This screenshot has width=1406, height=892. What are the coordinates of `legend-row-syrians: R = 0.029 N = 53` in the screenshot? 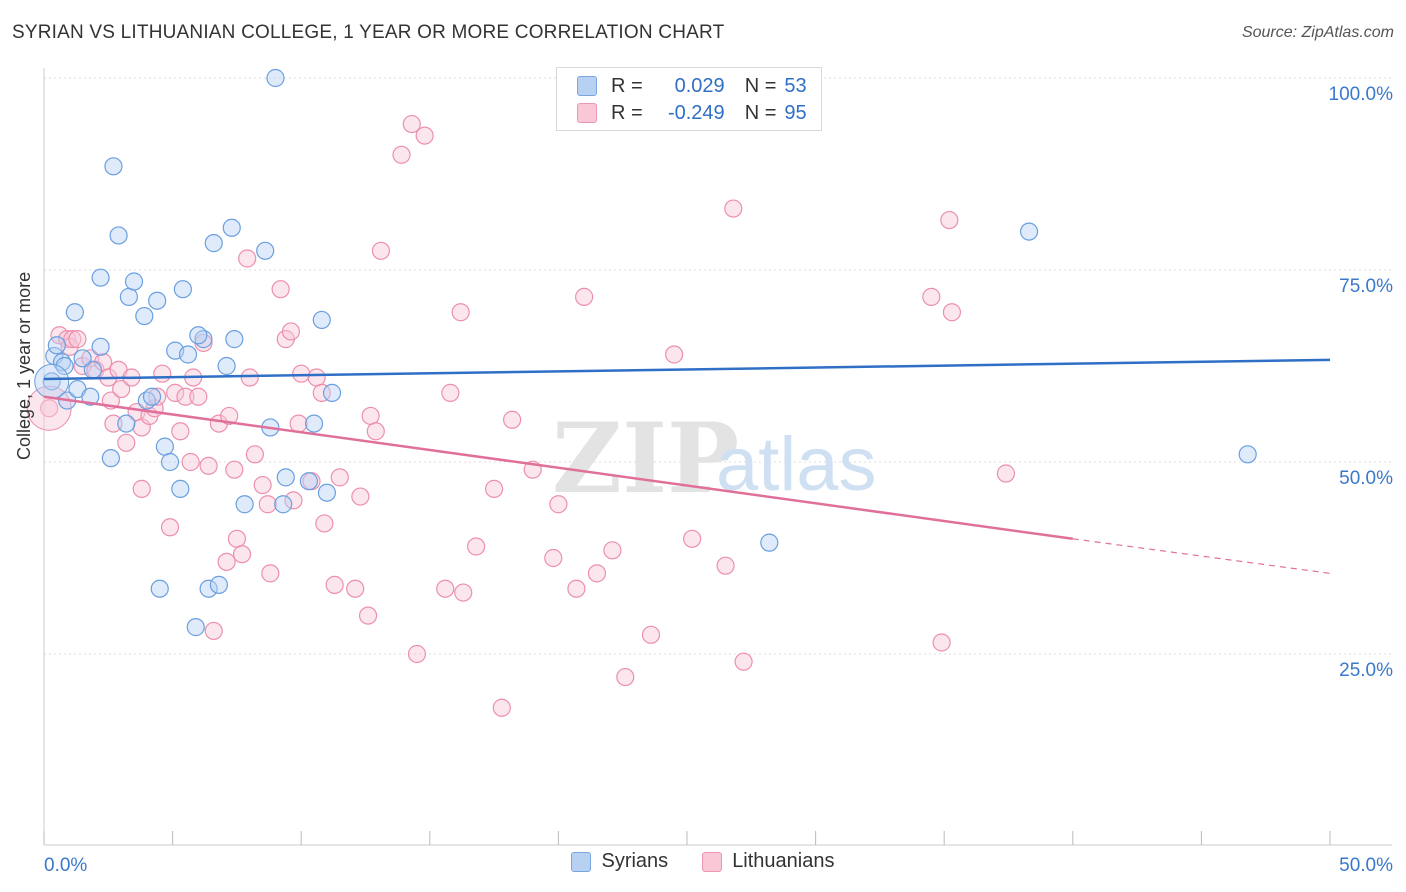 It's located at (692, 86).